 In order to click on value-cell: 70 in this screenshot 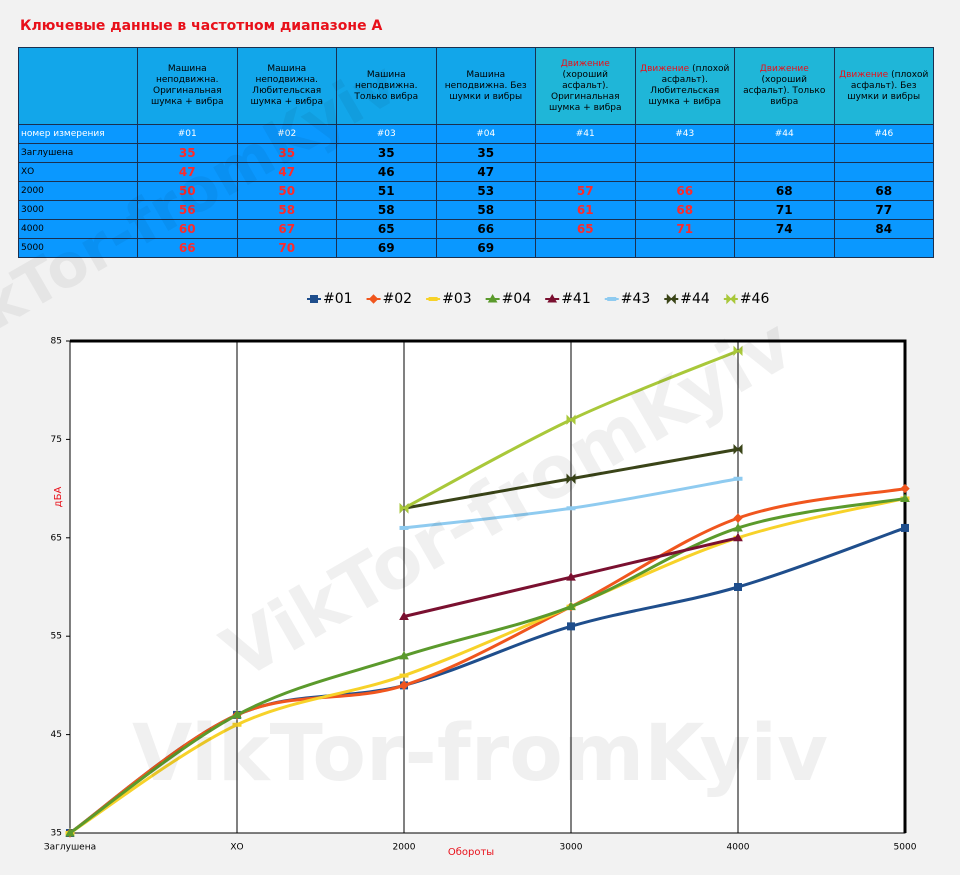, I will do `click(286, 248)`.